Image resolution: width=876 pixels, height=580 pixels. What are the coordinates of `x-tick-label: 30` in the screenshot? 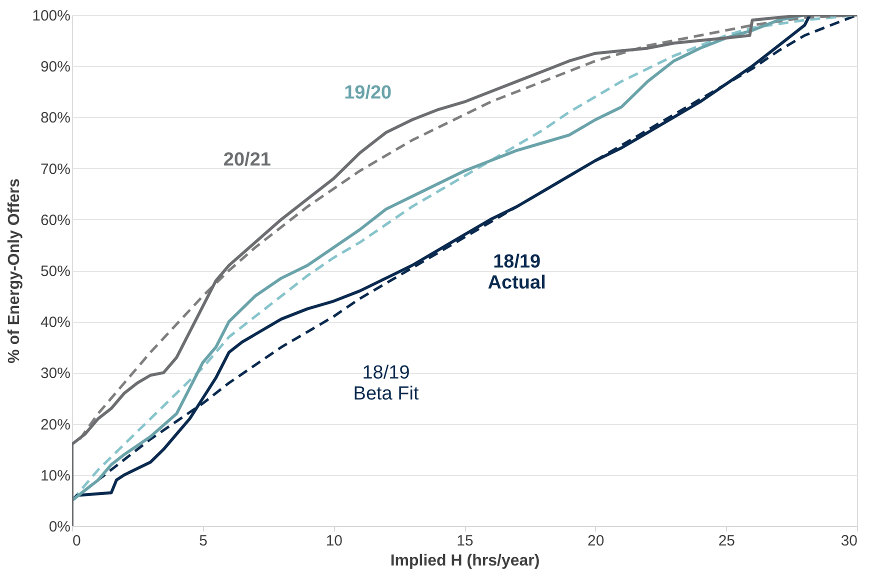 It's located at (849, 541).